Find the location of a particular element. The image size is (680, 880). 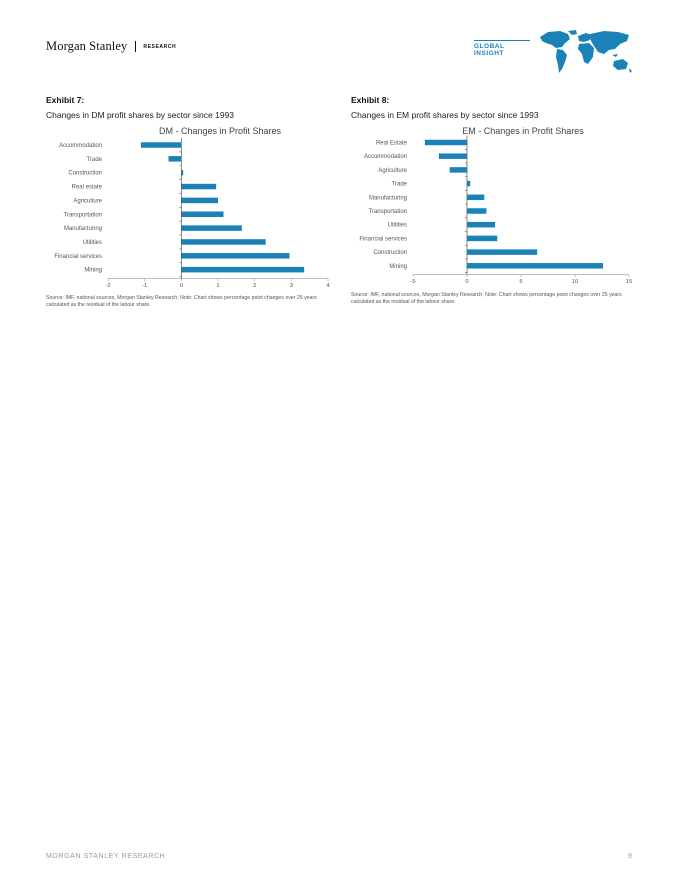

research-label: RESEARCH is located at coordinates (160, 46).